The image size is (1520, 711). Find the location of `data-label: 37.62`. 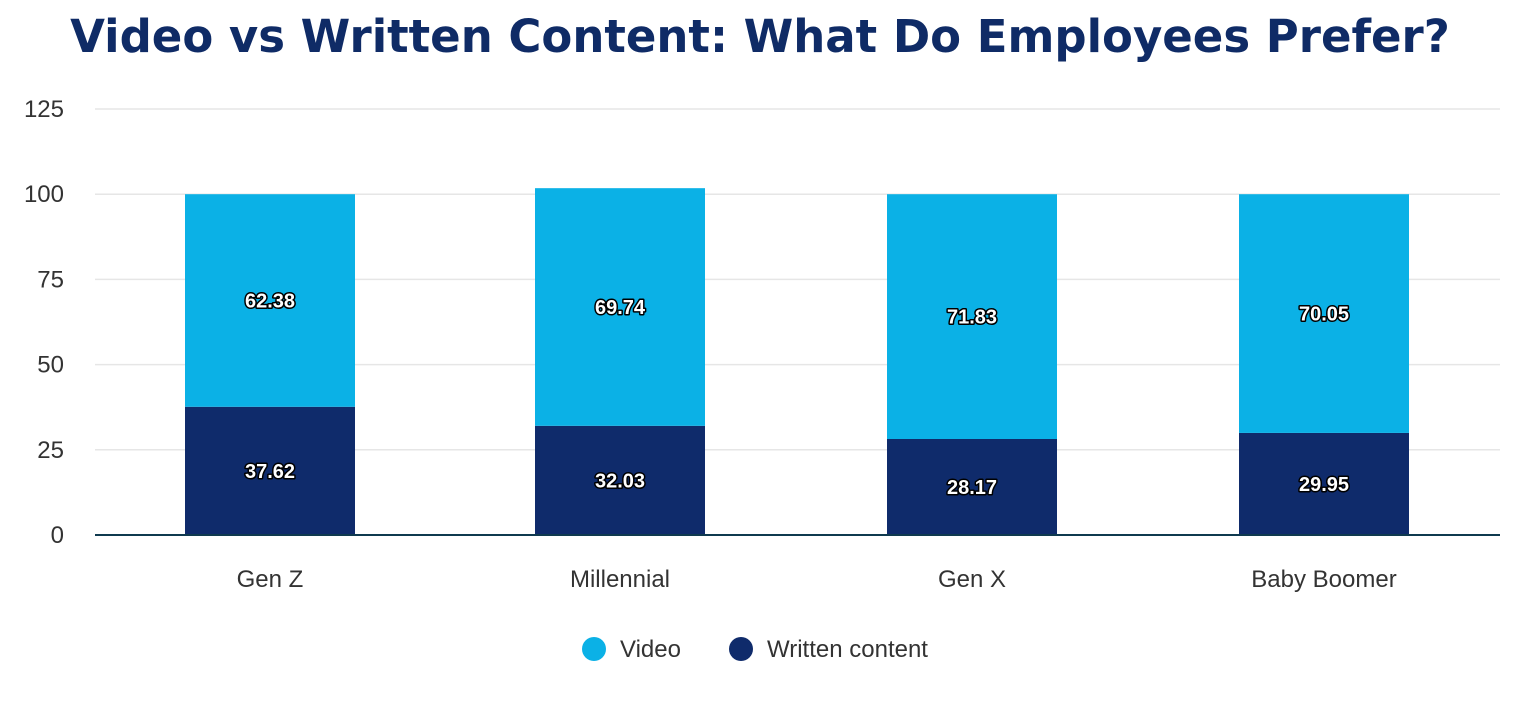

data-label: 37.62 is located at coordinates (270, 472).